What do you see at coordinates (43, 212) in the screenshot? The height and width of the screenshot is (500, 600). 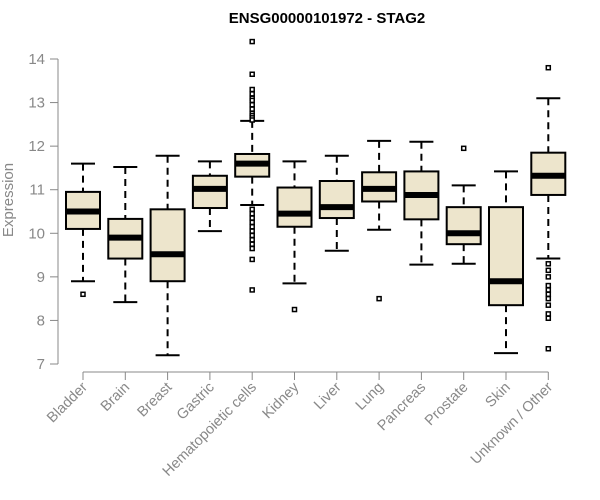 I see `y-axis: 7 8 9 10 11 12 13 14` at bounding box center [43, 212].